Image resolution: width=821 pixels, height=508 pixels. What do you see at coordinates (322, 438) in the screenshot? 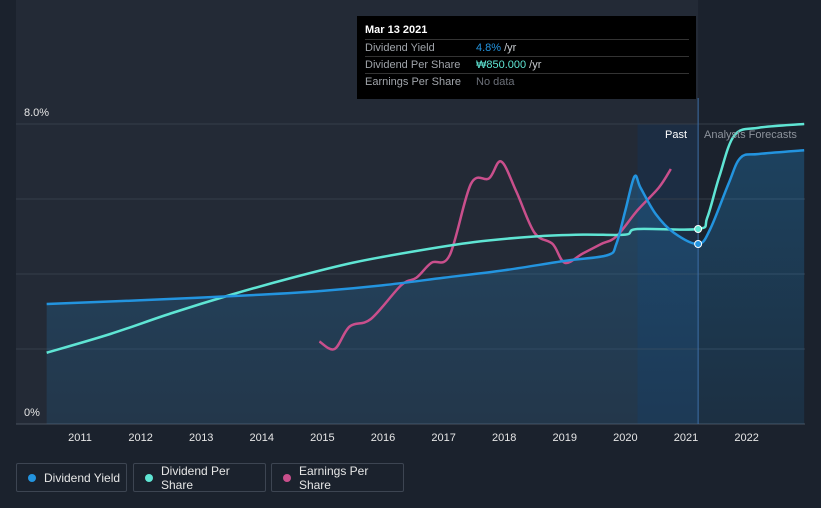
I see `x-tick-label: 2015` at bounding box center [322, 438].